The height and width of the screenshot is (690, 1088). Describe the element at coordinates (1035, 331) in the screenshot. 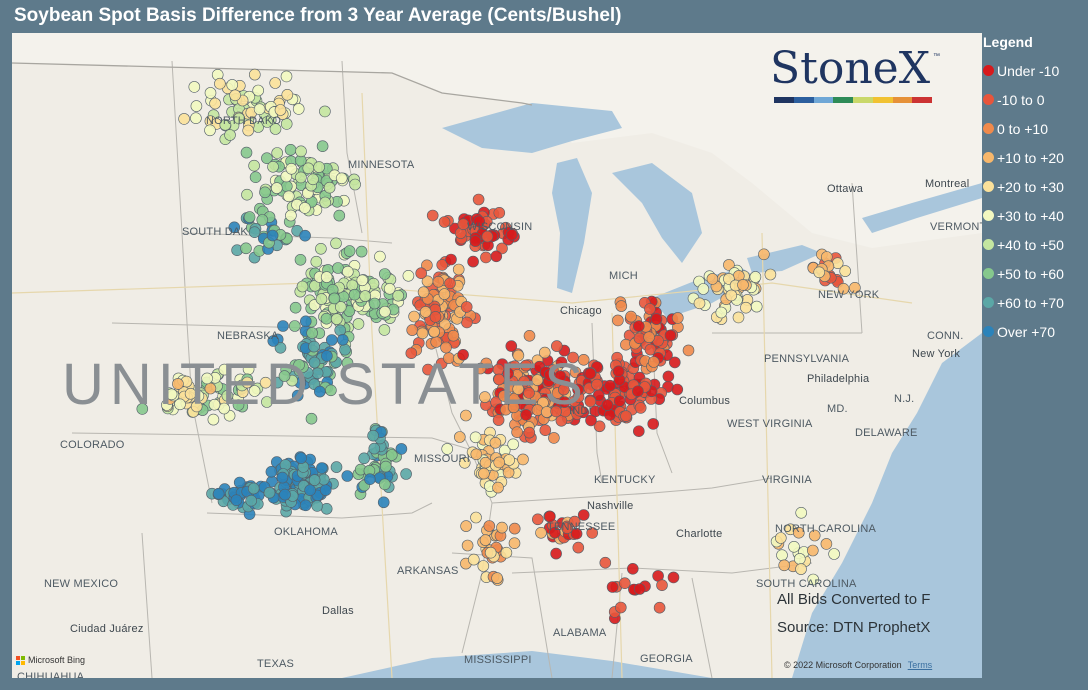

I see `legend-item: Over +70` at that location.